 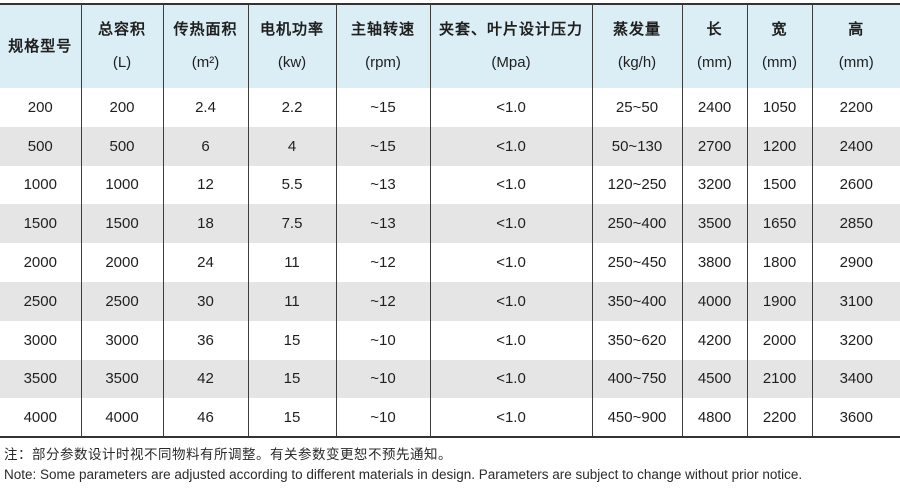 What do you see at coordinates (206, 46) in the screenshot?
I see `header-cell-2: 传热面积 (m²)` at bounding box center [206, 46].